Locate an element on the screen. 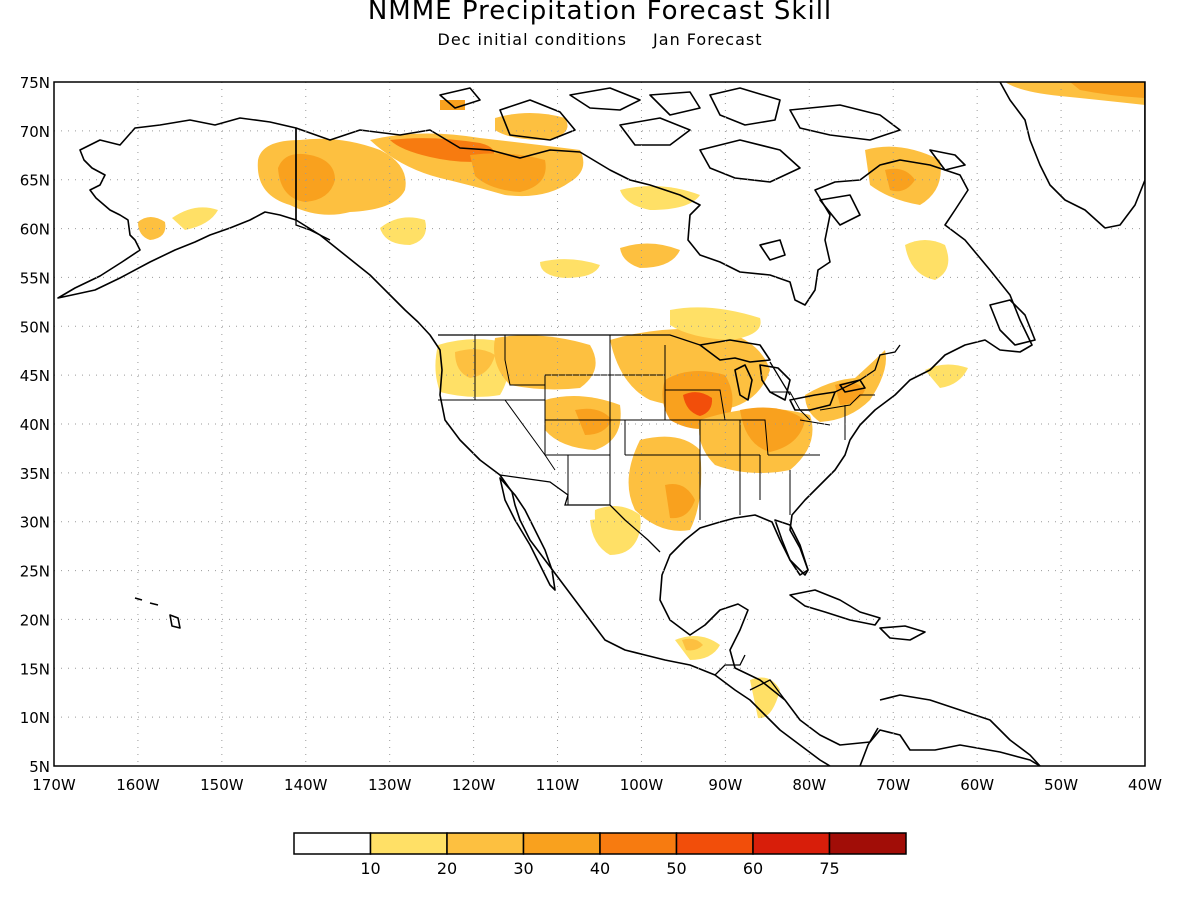  lat-tick-label: 20N is located at coordinates (35, 620).